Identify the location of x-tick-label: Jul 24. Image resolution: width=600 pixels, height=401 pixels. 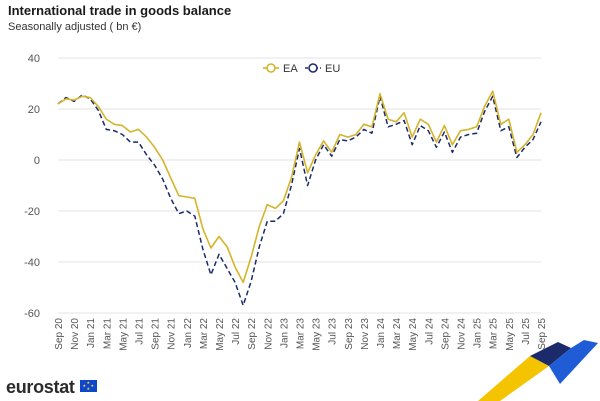
(429, 331).